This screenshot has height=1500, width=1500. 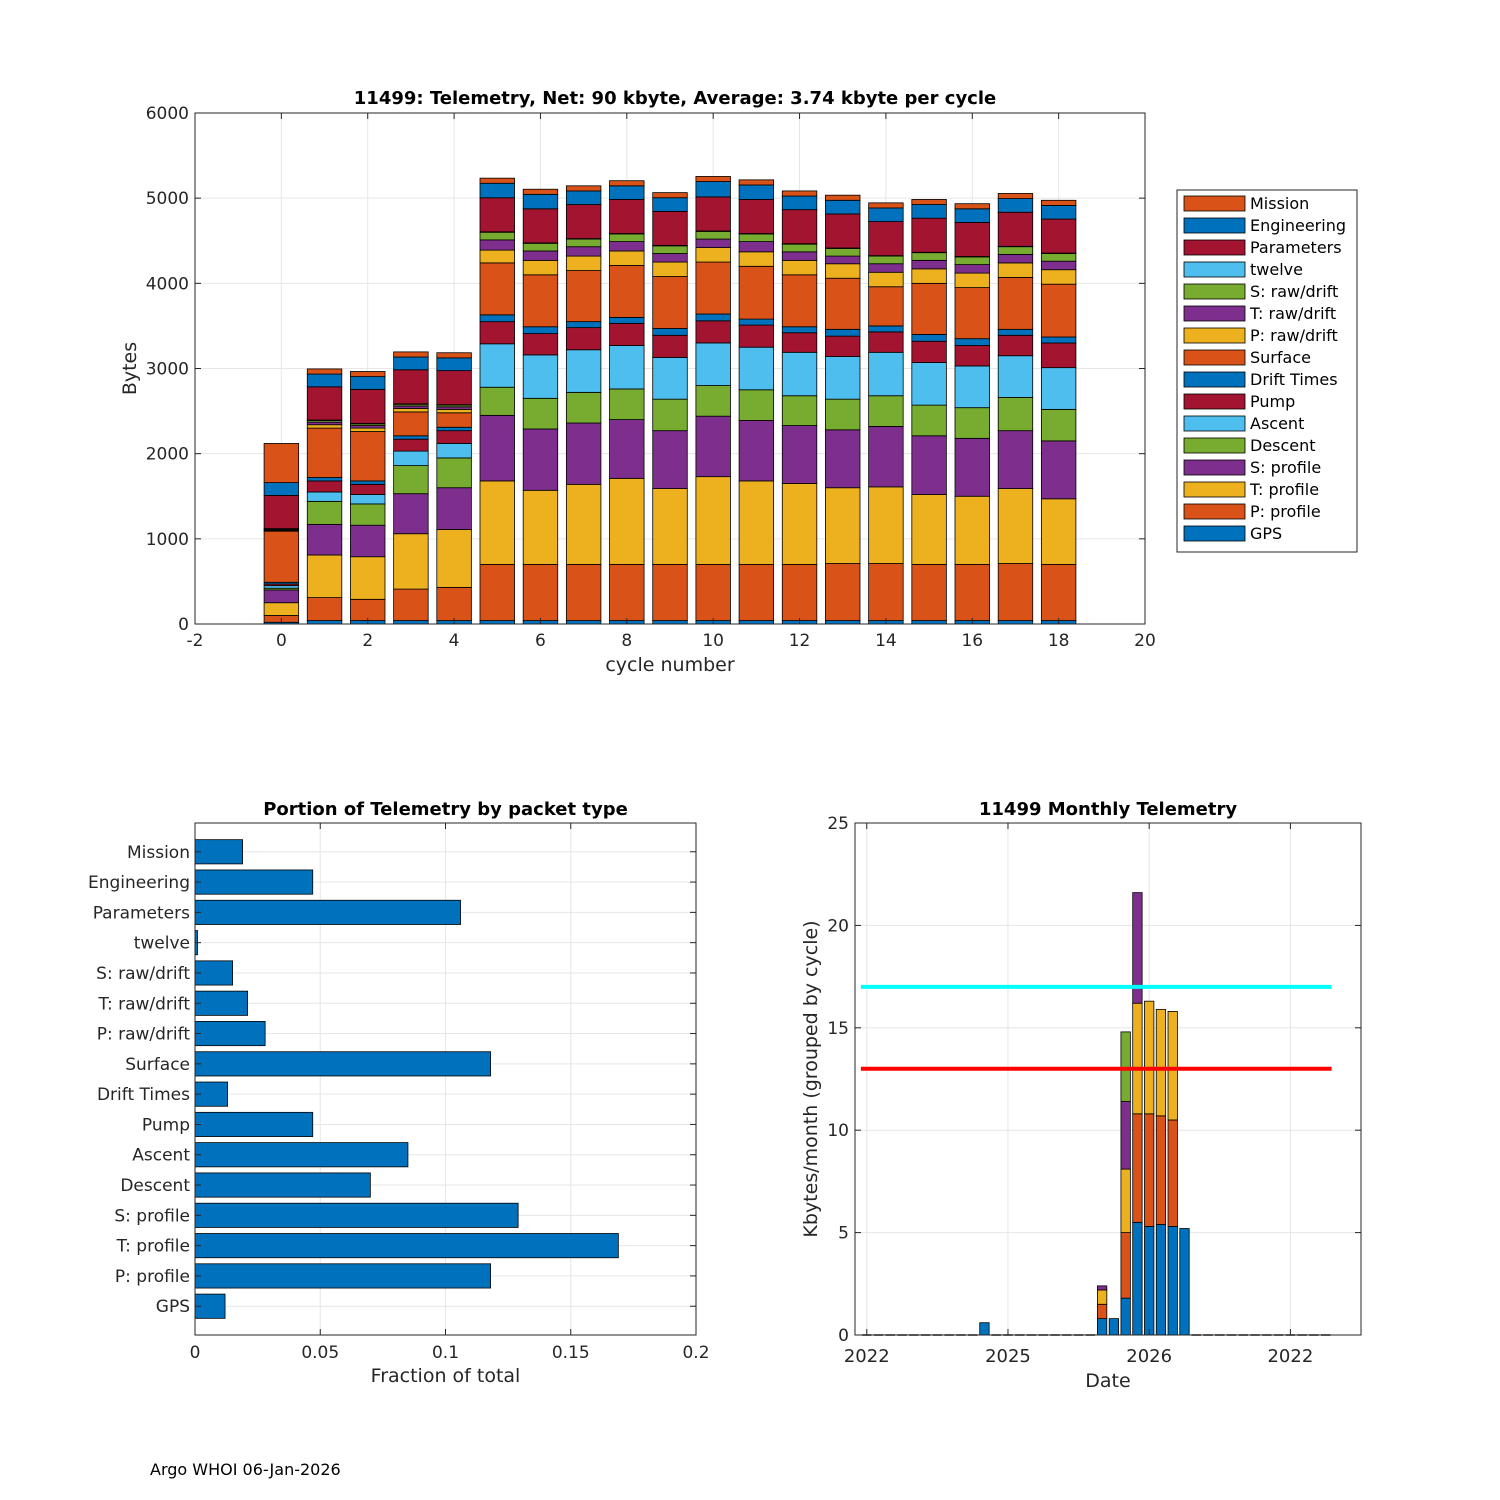 What do you see at coordinates (1015, 332) in the screenshot?
I see `bar-cycle-17-drift-times` at bounding box center [1015, 332].